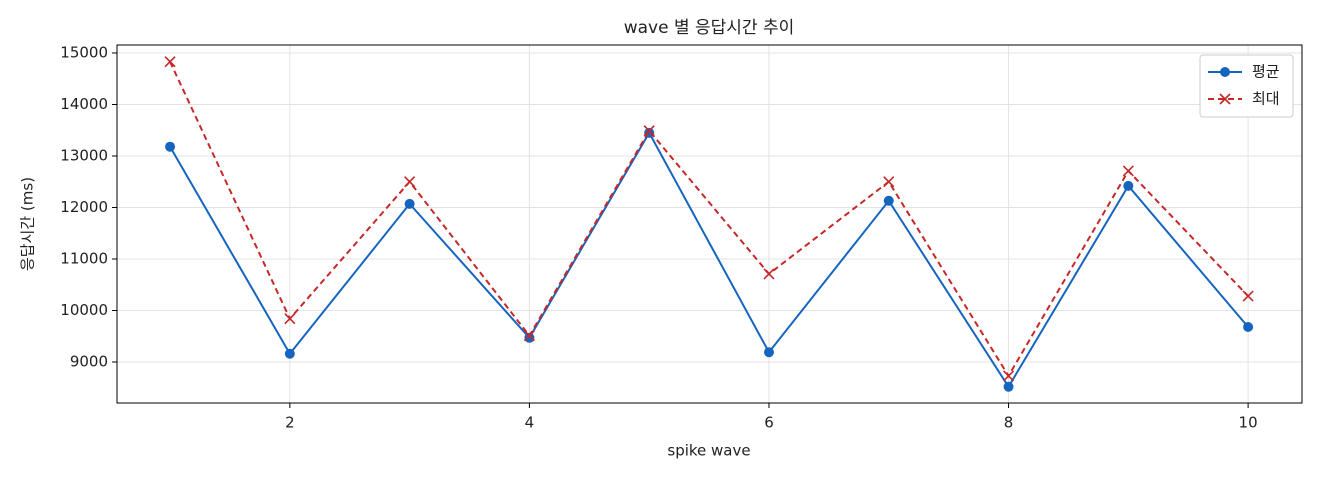 The image size is (1320, 480). I want to click on x-tick-label: 4, so click(530, 423).